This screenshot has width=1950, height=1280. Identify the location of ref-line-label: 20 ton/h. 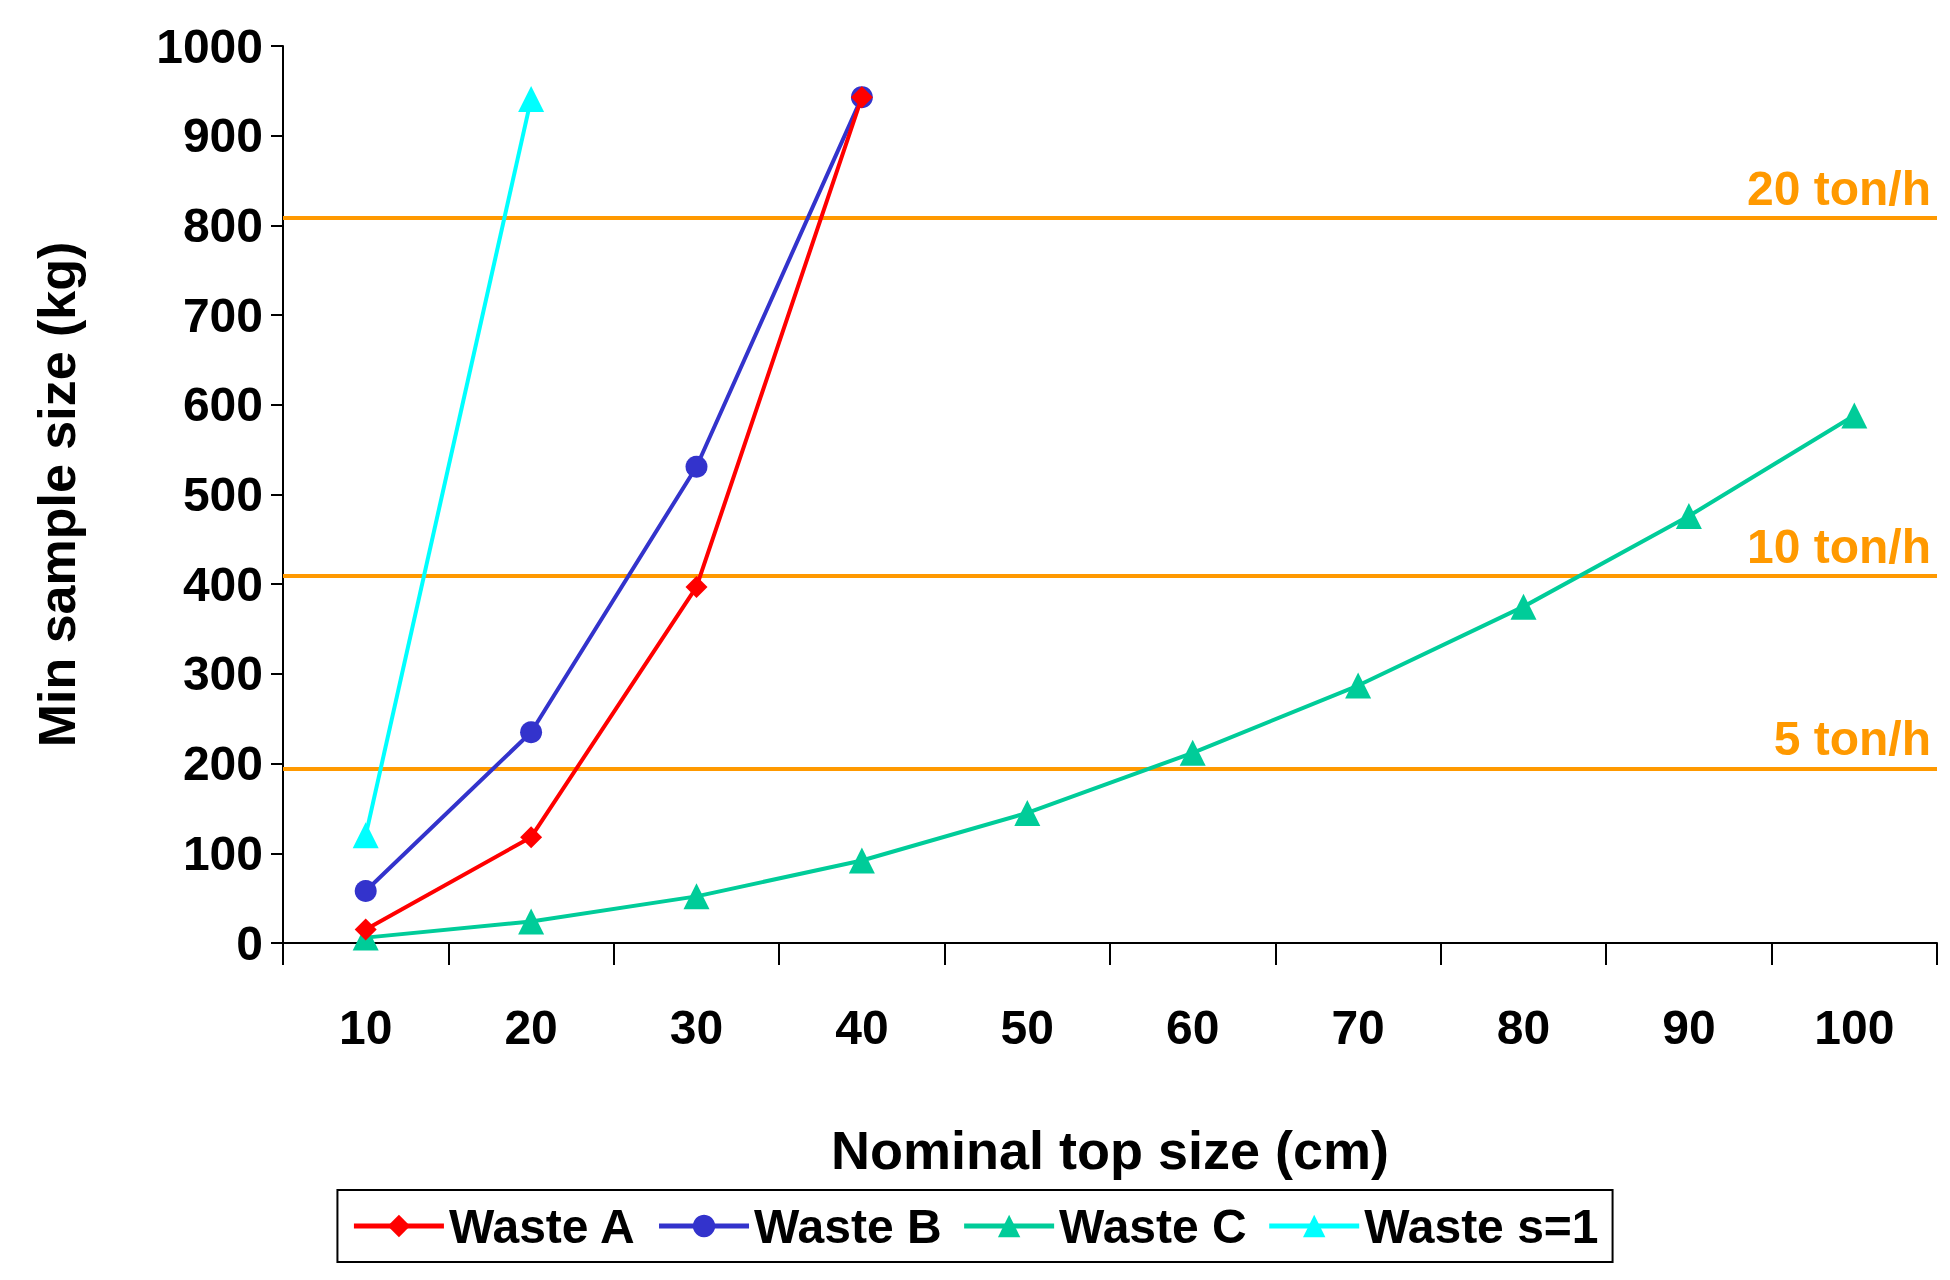
(1838, 188).